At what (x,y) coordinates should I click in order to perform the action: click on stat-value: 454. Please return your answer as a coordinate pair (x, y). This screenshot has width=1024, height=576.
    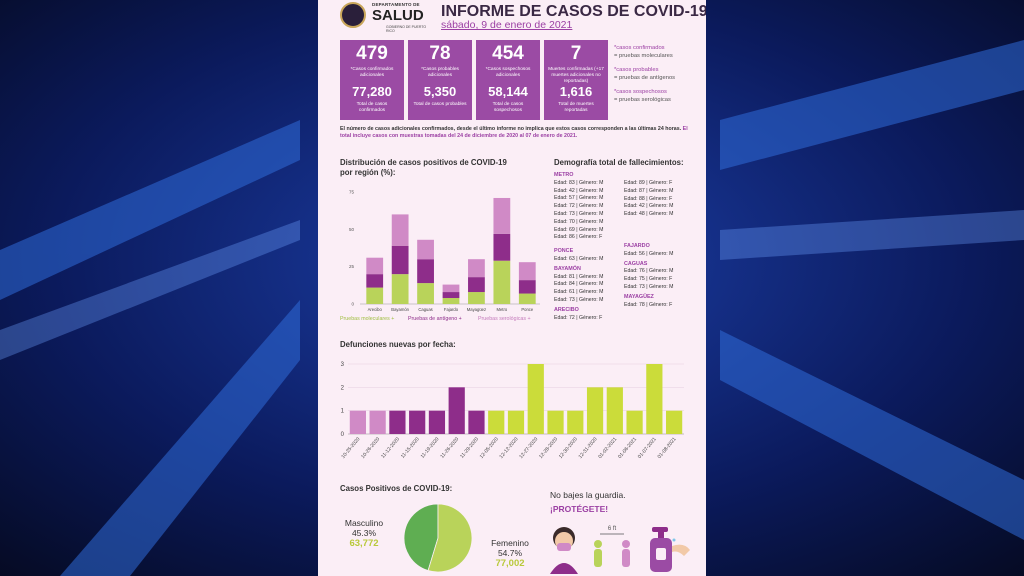
    Looking at the image, I should click on (508, 53).